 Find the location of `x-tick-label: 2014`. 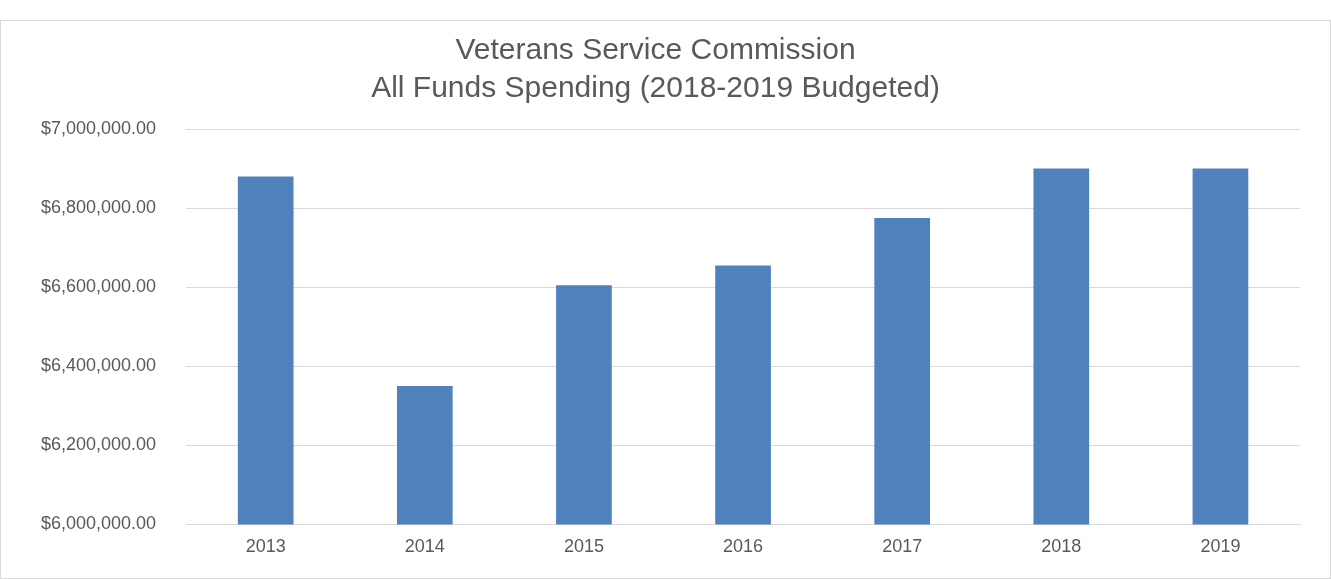

x-tick-label: 2014 is located at coordinates (424, 546).